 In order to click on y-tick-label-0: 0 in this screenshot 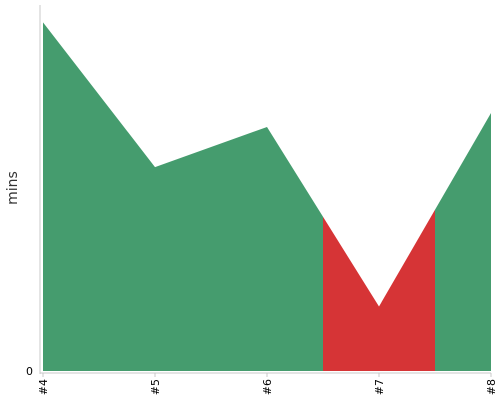, I will do `click(29, 371)`.